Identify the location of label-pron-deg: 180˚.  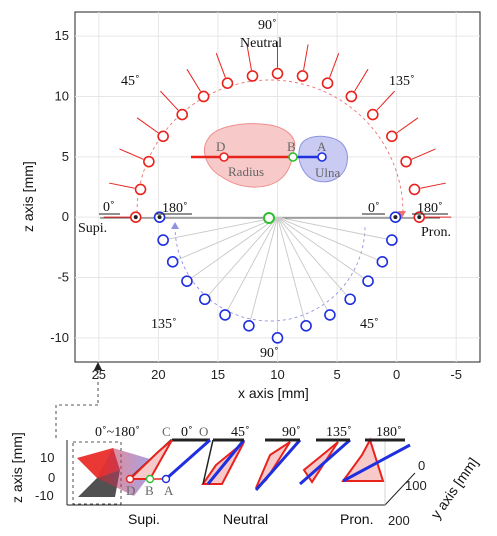
(430, 208).